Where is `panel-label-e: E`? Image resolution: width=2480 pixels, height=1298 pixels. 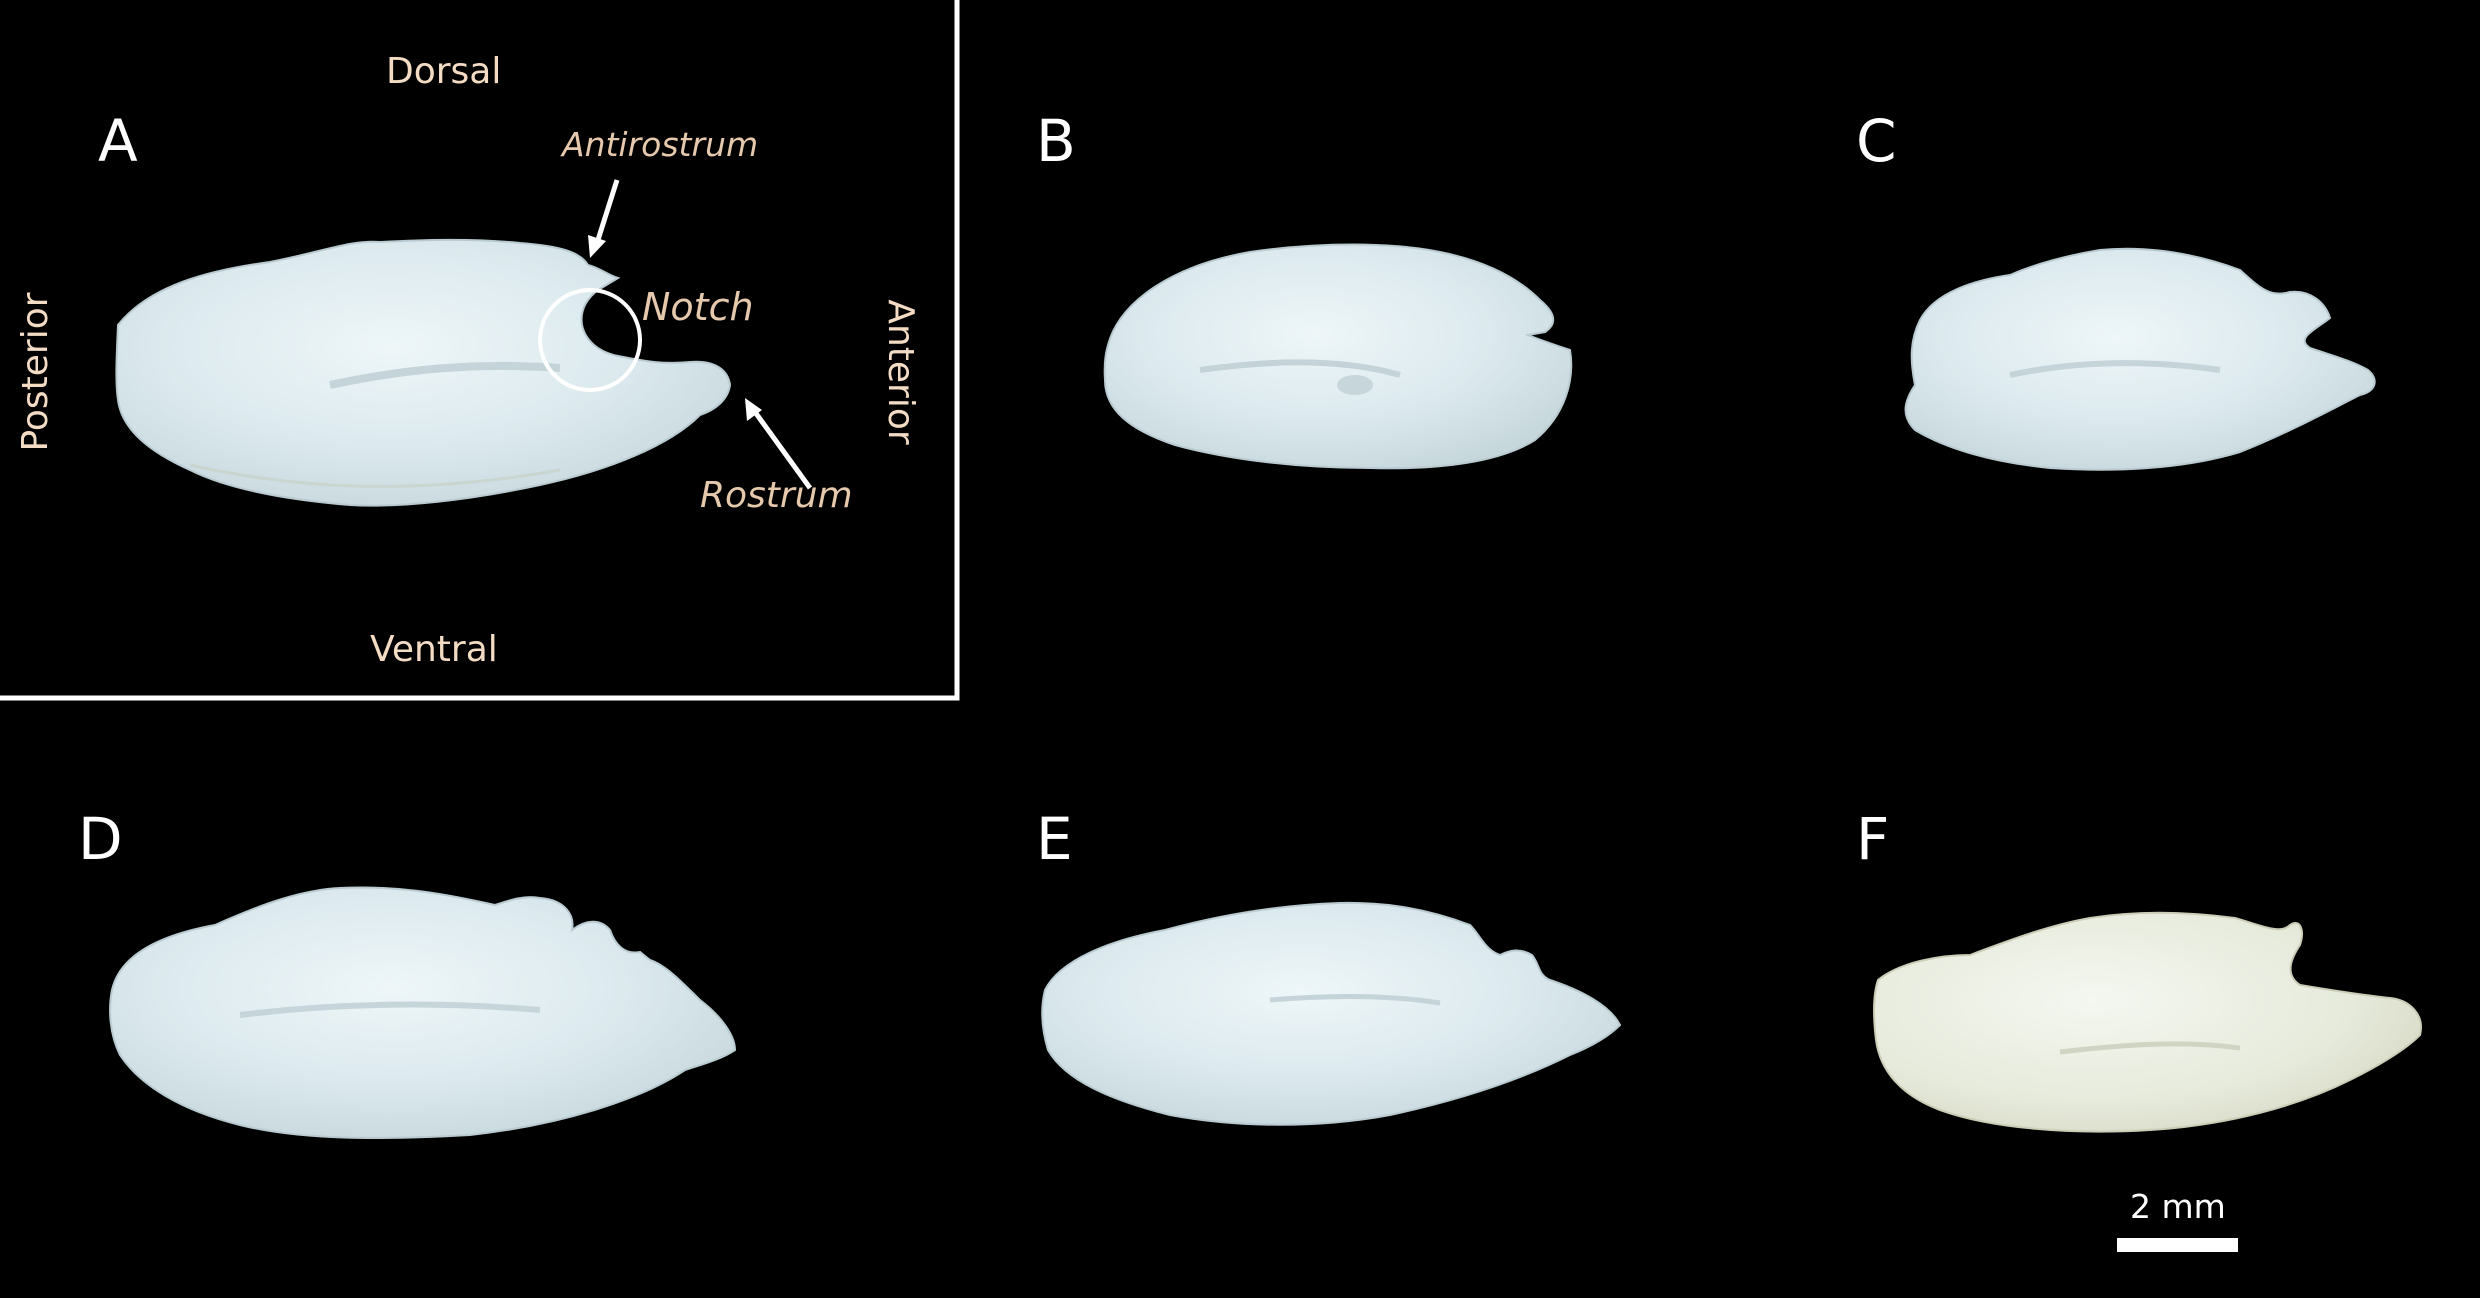
panel-label-e: E is located at coordinates (1054, 839).